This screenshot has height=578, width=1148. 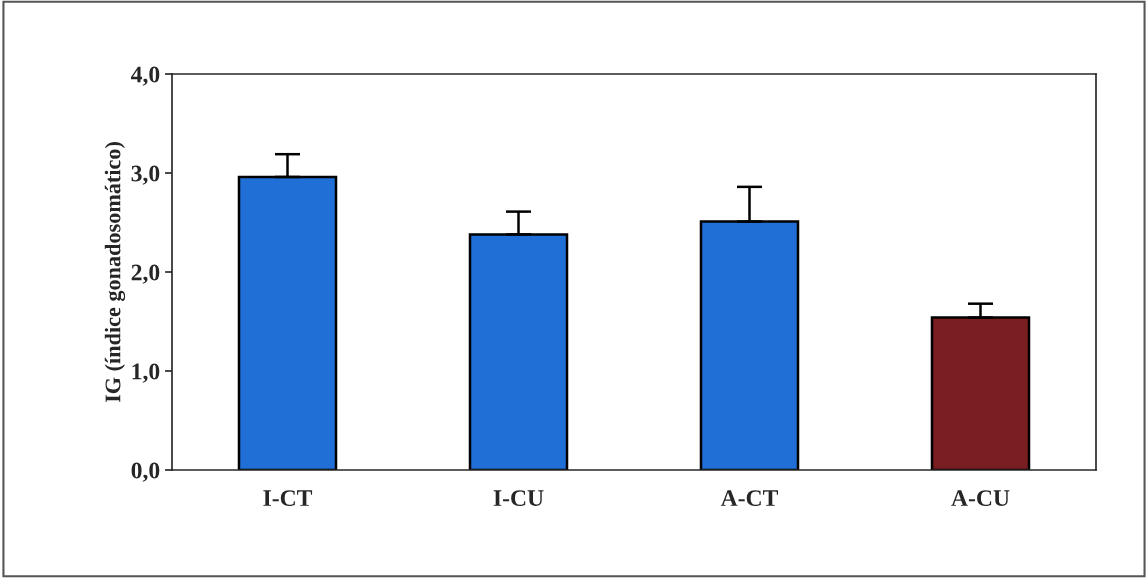 I want to click on x-tick-label: I-CT, so click(x=288, y=498).